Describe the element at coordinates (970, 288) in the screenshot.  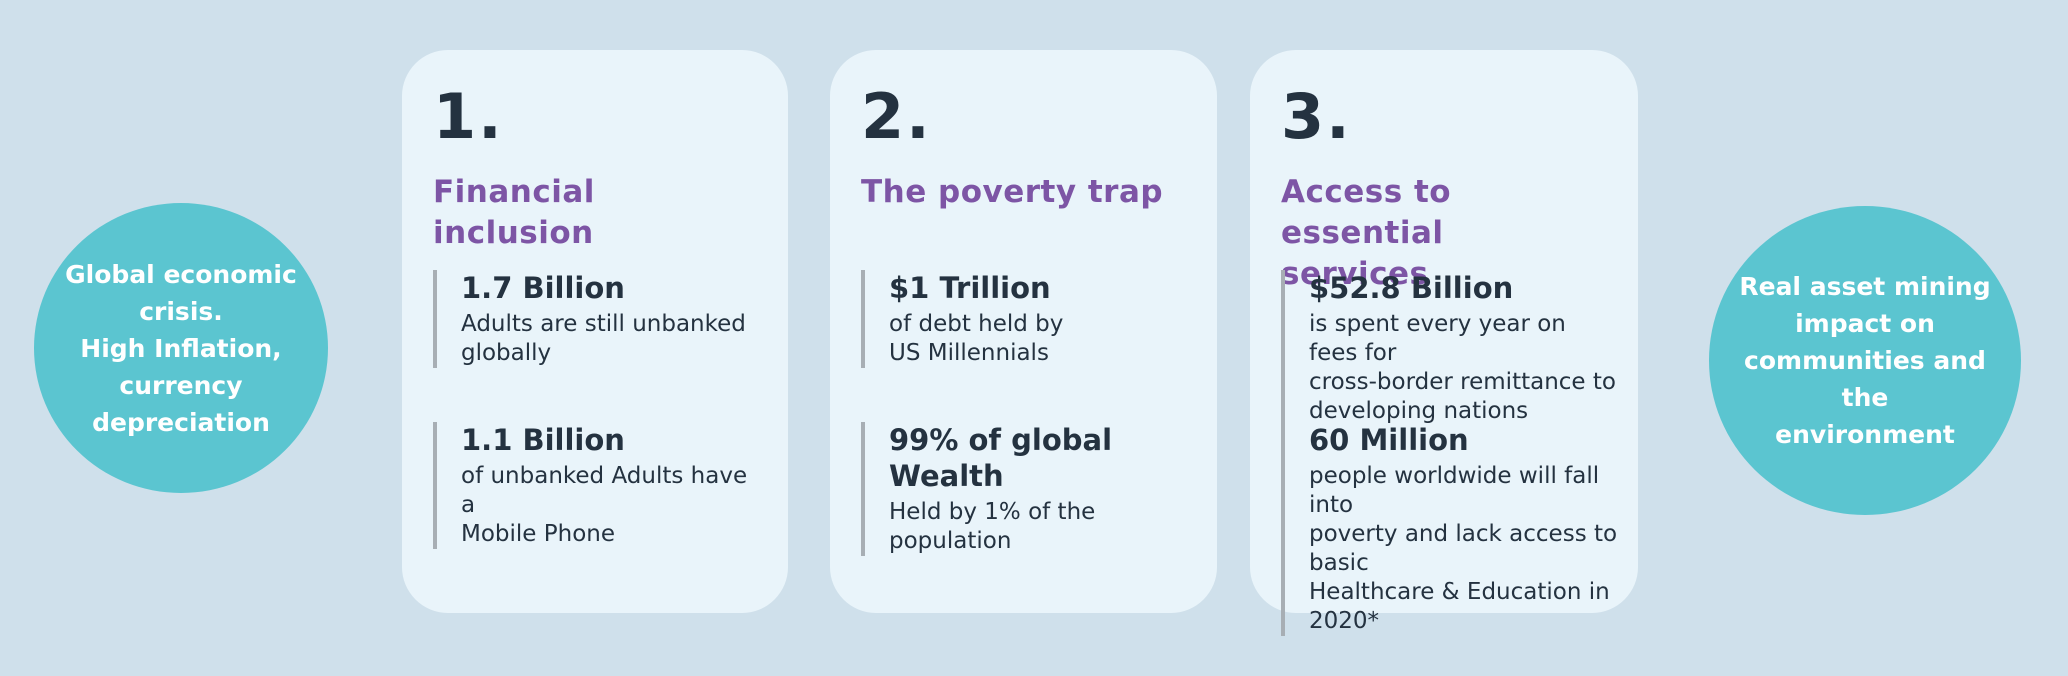
I see `stat-value: $1 Trillion` at that location.